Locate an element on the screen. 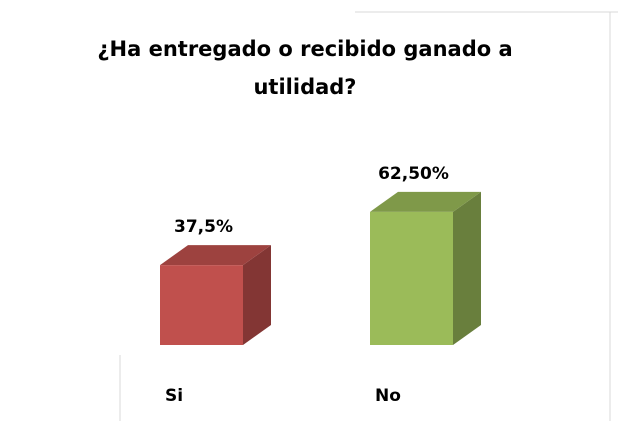 The height and width of the screenshot is (421, 618). data-label: 62,50% is located at coordinates (413, 174).